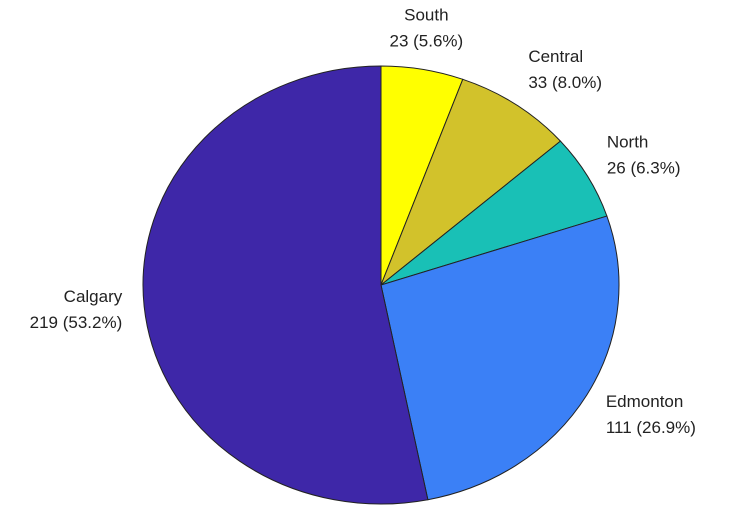 The height and width of the screenshot is (505, 737). What do you see at coordinates (426, 14) in the screenshot?
I see `slice-label: South` at bounding box center [426, 14].